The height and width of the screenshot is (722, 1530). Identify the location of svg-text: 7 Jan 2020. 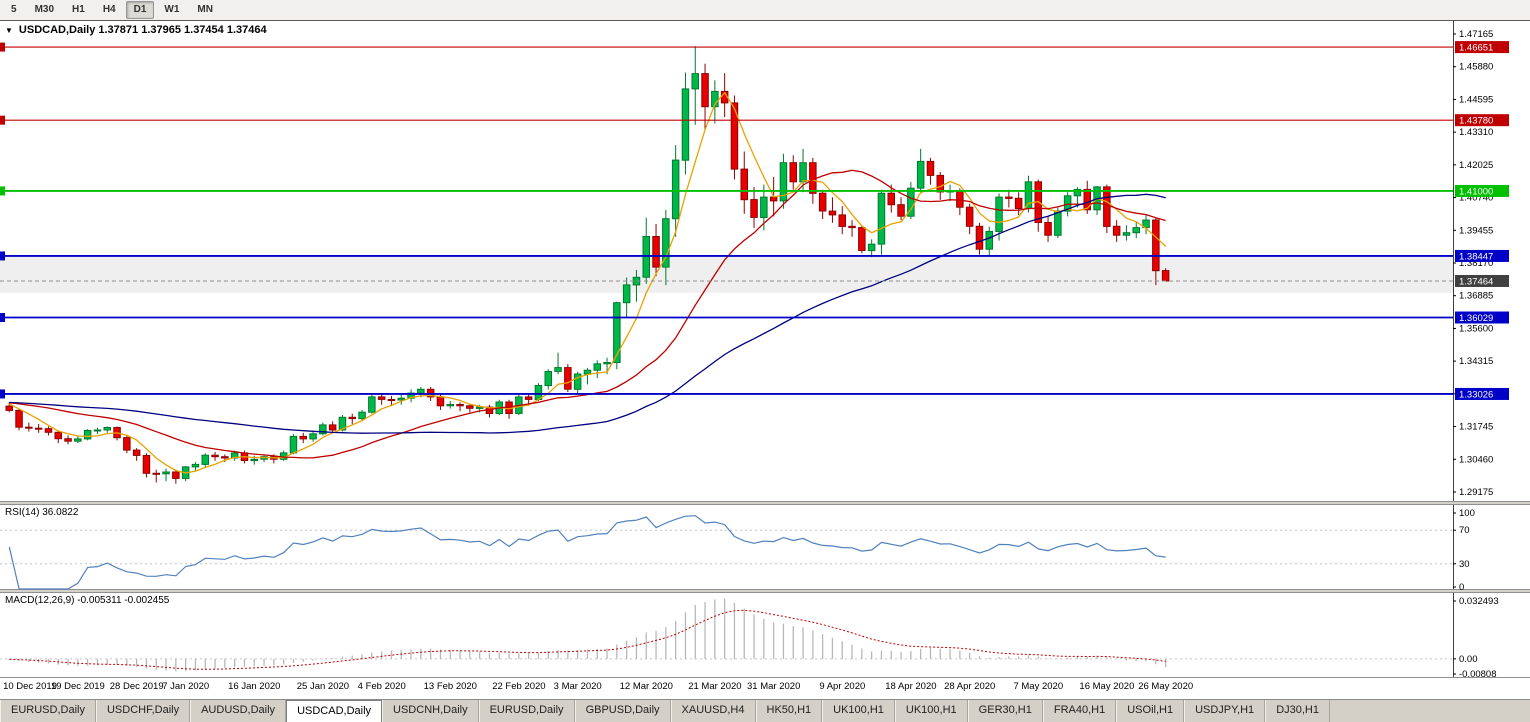
(185, 686).